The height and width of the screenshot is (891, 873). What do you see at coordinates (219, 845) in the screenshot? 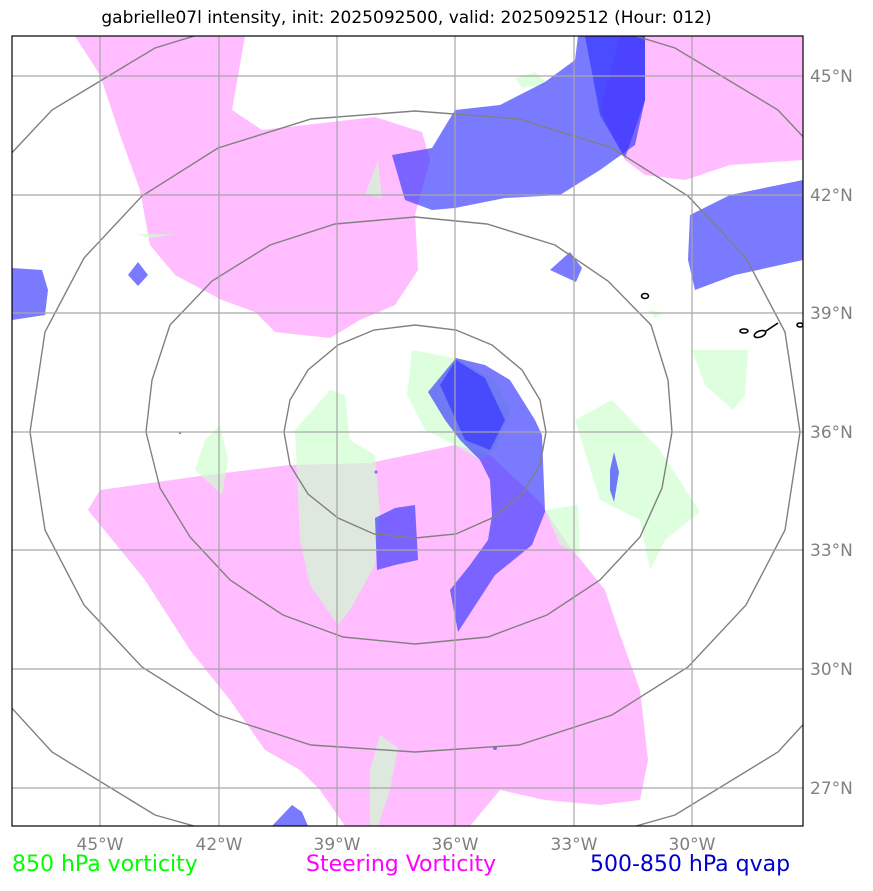
I see `lon-tick-label: 42°W` at bounding box center [219, 845].